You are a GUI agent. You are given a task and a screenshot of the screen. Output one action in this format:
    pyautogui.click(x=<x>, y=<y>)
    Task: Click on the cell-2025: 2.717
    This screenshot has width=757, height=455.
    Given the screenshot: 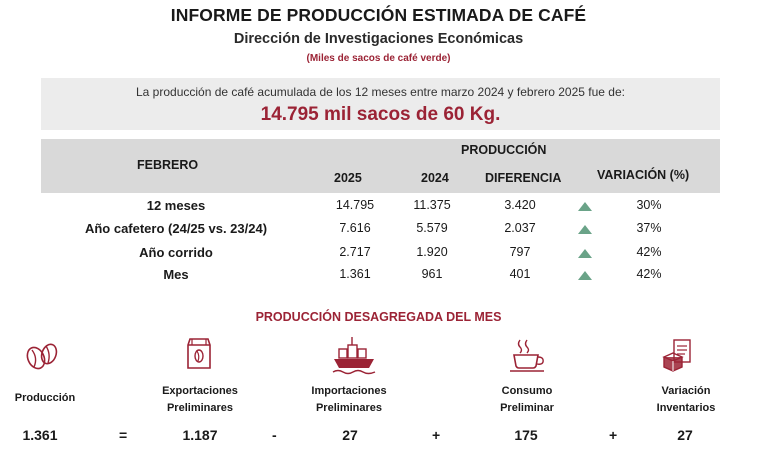 What is the action you would take?
    pyautogui.click(x=355, y=252)
    